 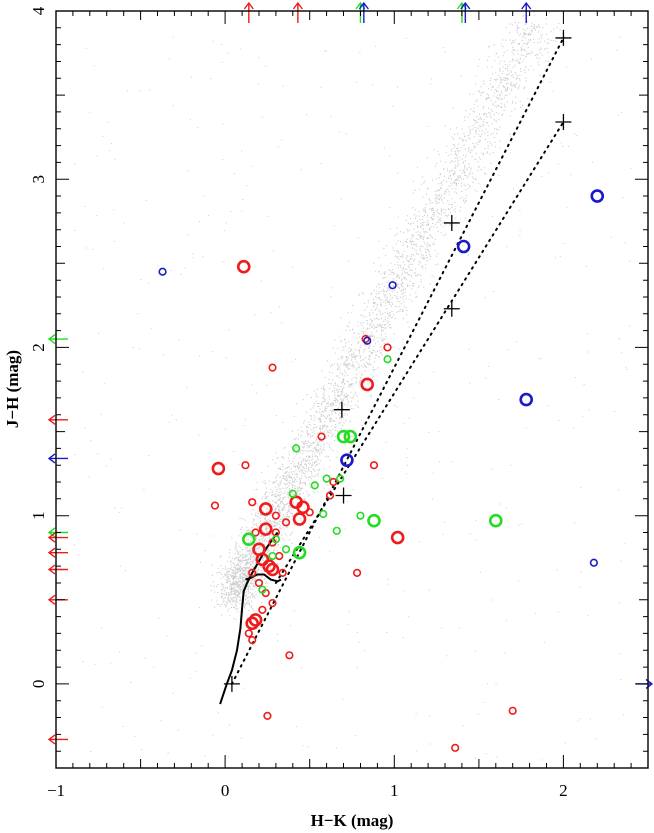 I want to click on y-tick-label: 2, so click(x=38, y=347).